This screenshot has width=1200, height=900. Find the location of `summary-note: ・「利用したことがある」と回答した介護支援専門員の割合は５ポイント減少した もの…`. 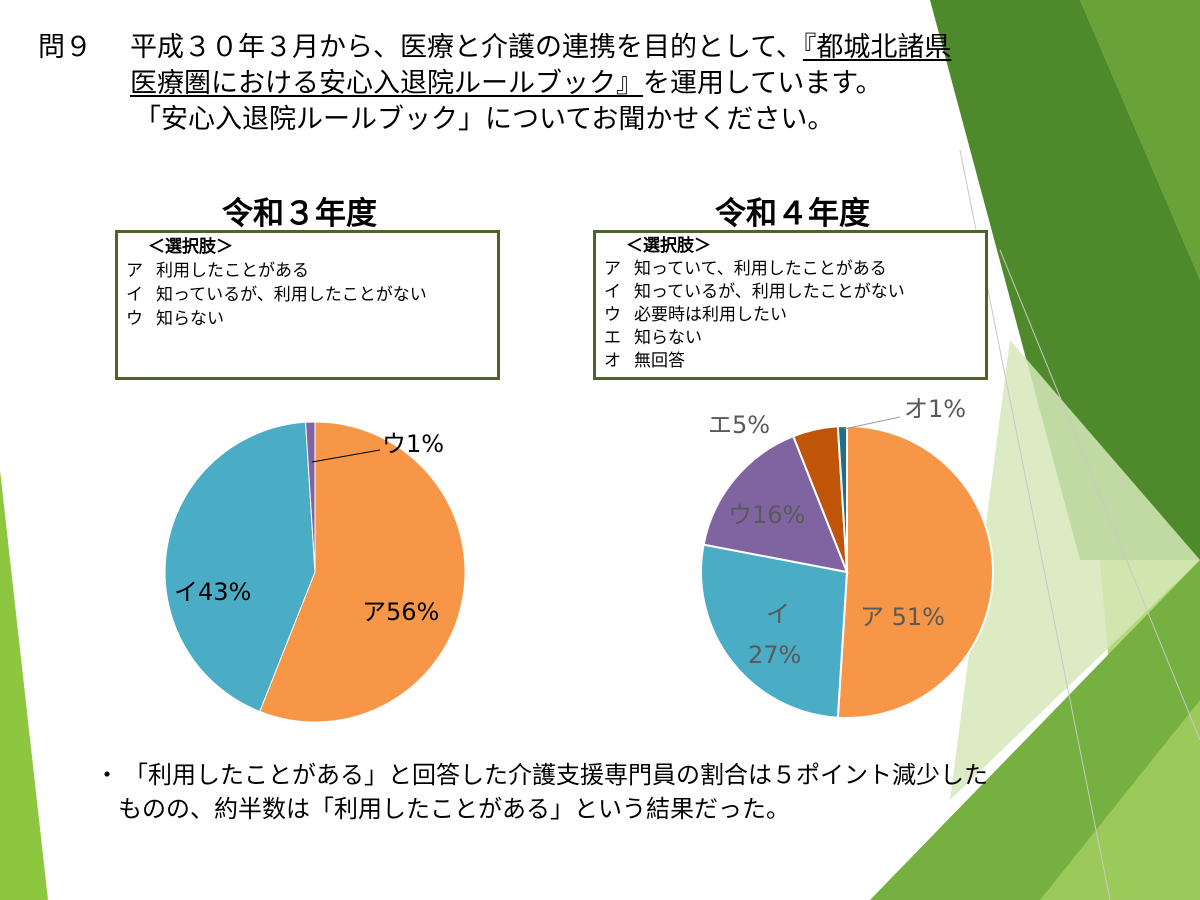

summary-note: ・「利用したことがある」と回答した介護支援専門員の割合は５ポイント減少した もの… is located at coordinates (590, 792).